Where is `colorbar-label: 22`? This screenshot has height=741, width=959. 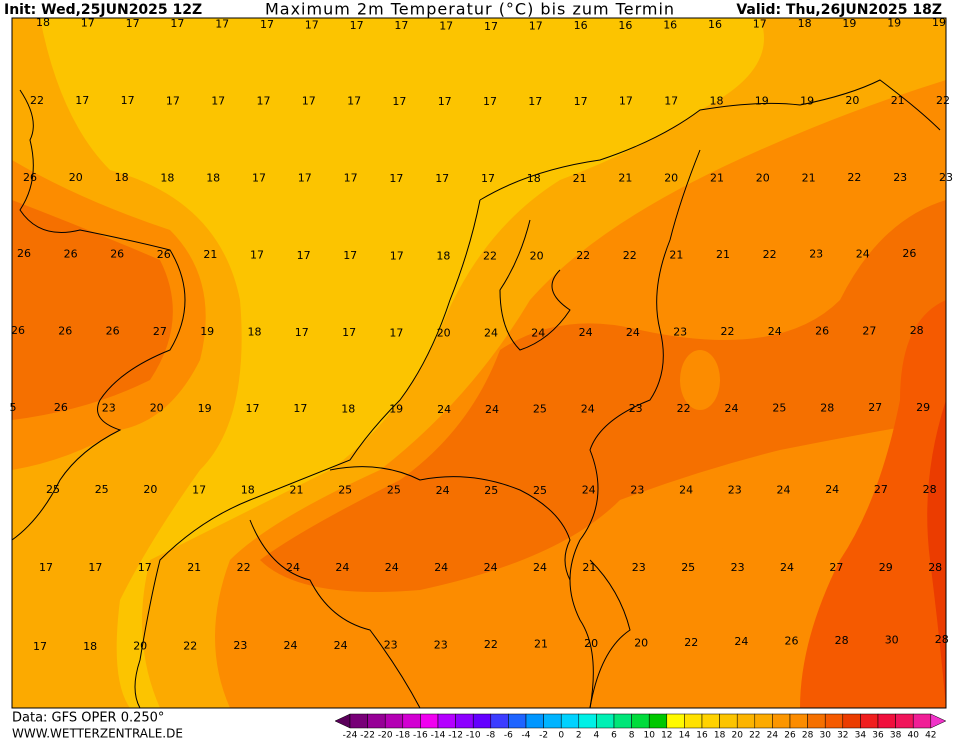 colorbar-label: 22 is located at coordinates (754, 736).